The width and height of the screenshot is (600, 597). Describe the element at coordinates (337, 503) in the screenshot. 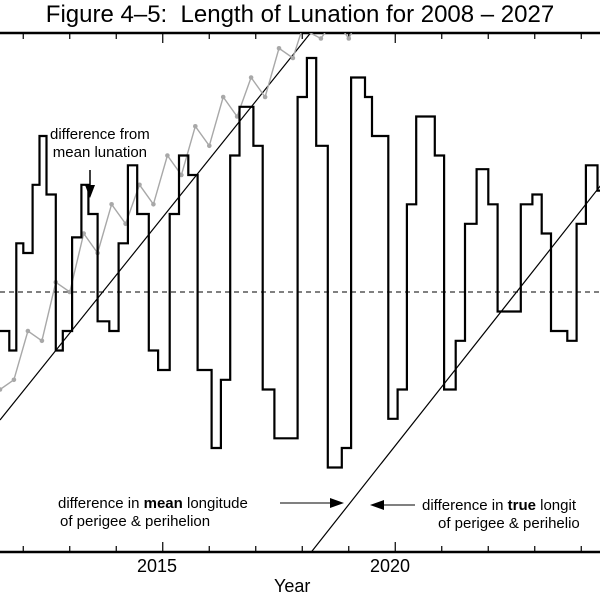

I see `arrow-right-icon` at that location.